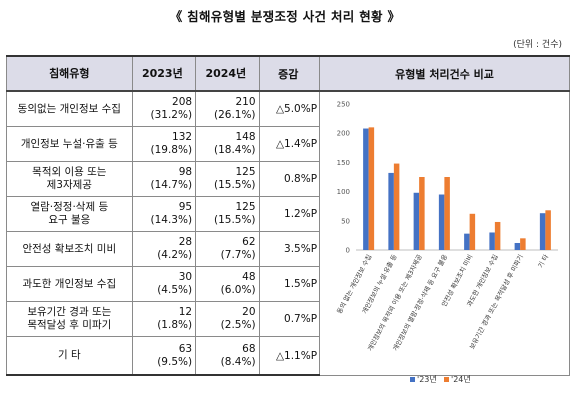  Describe the element at coordinates (182, 137) in the screenshot. I see `count-value: 132` at that location.